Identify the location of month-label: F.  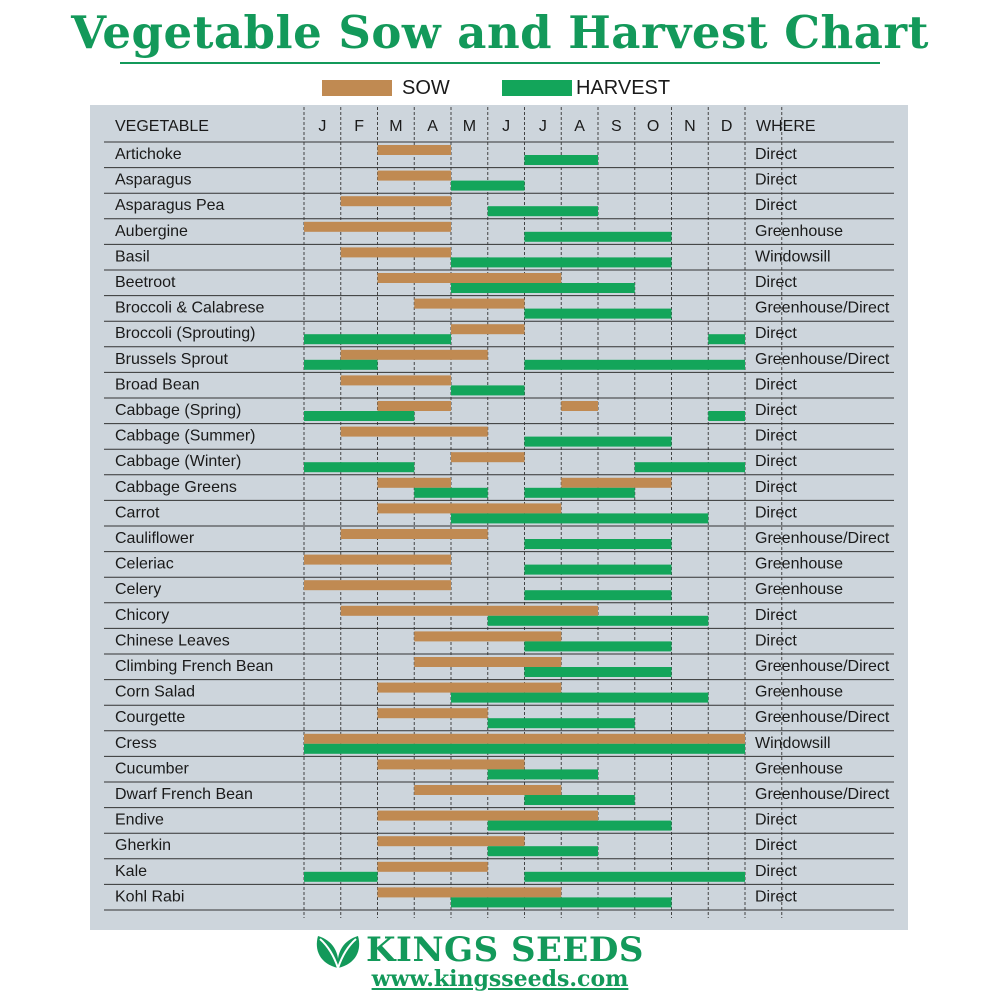
(359, 126).